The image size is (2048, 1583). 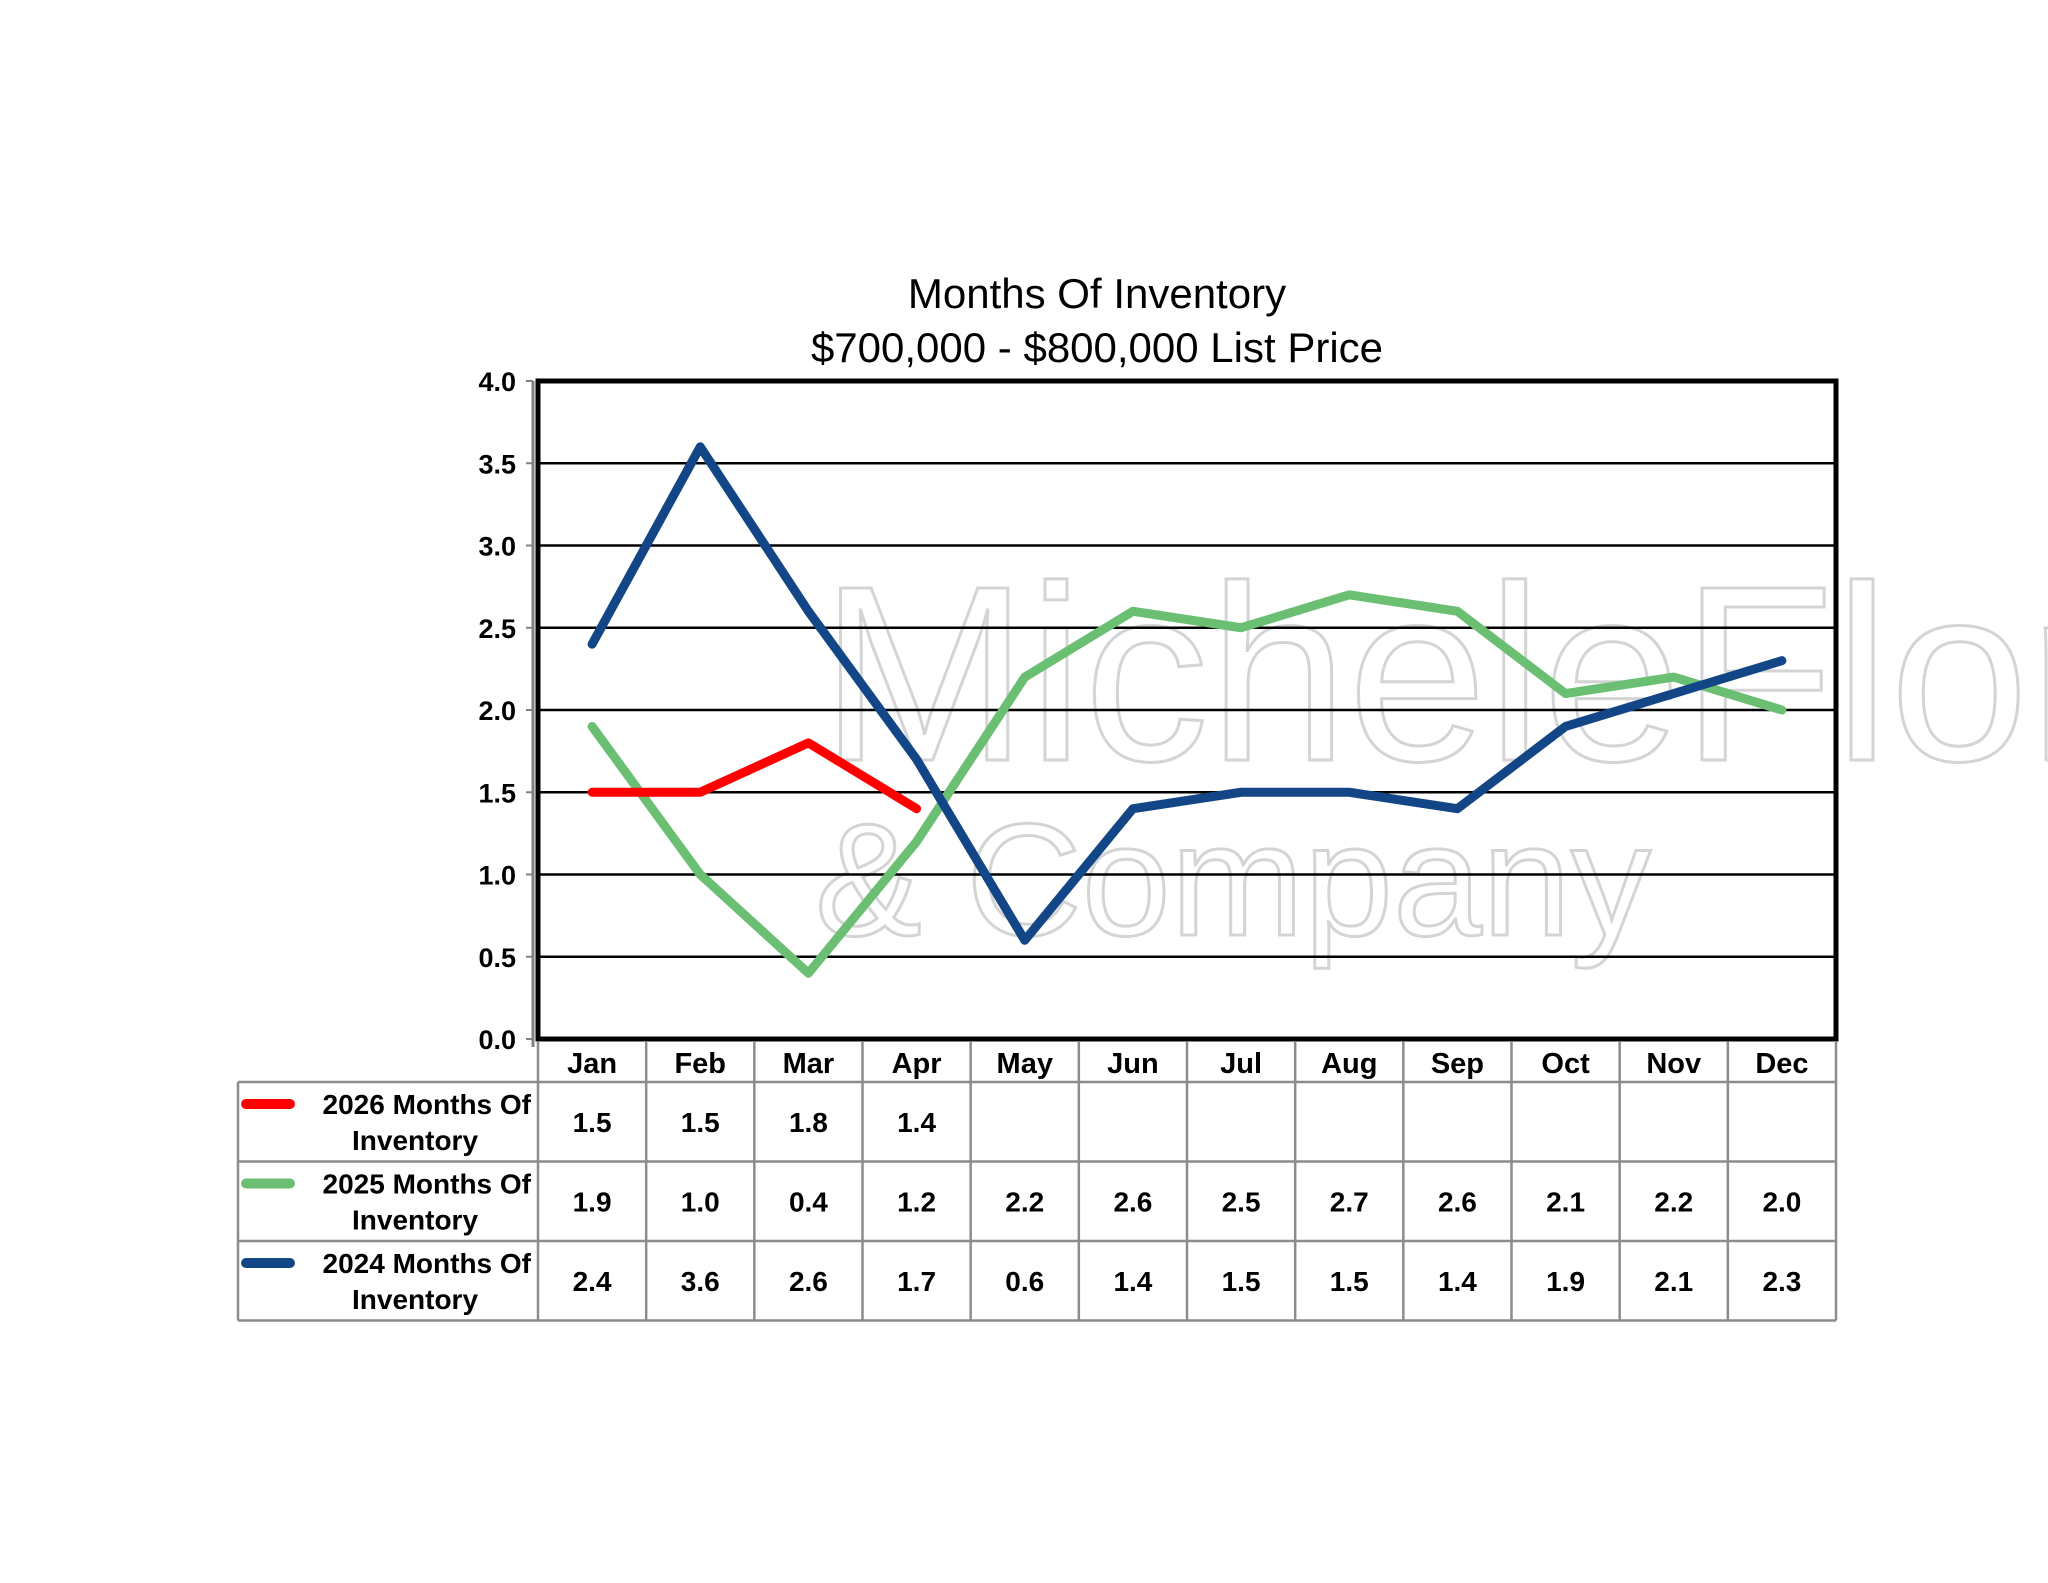 What do you see at coordinates (497, 547) in the screenshot?
I see `y-tick-label: 3.0` at bounding box center [497, 547].